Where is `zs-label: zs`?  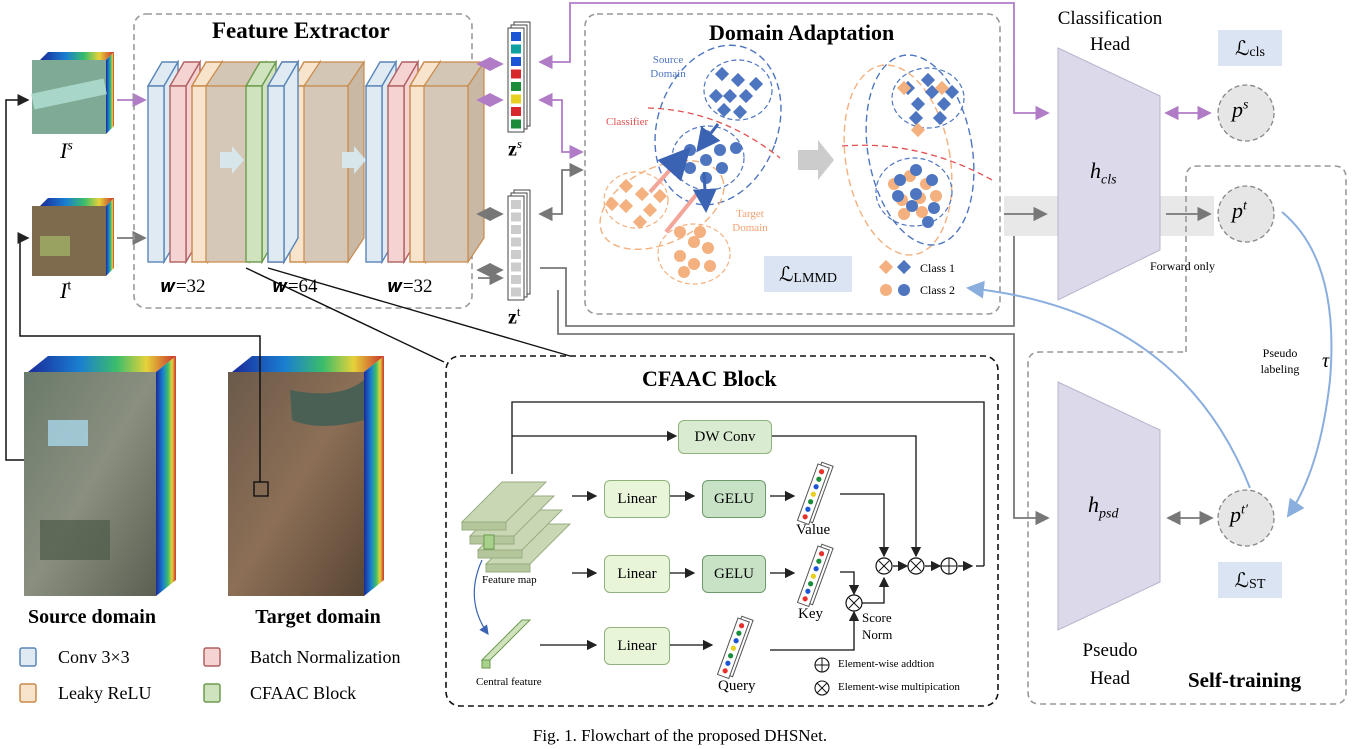 zs-label: zs is located at coordinates (515, 149).